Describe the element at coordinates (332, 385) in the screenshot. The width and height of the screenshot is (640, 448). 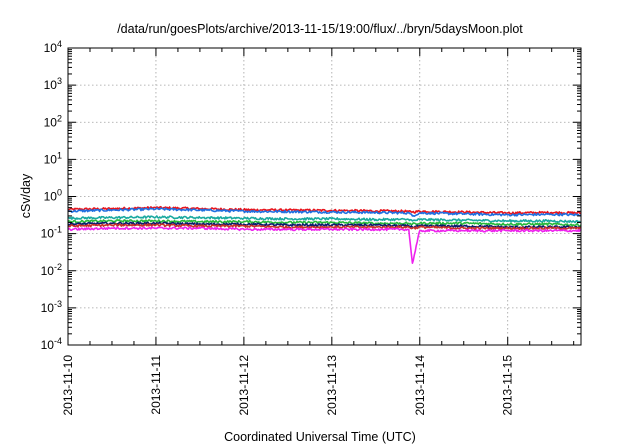
I see `x-tick-label: 2013-11-13` at that location.